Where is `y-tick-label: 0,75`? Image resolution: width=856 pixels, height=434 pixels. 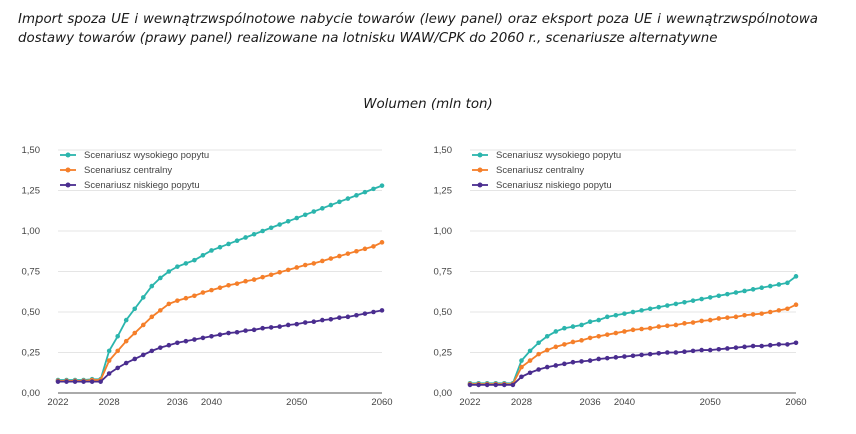 y-tick-label: 0,75 is located at coordinates (443, 272).